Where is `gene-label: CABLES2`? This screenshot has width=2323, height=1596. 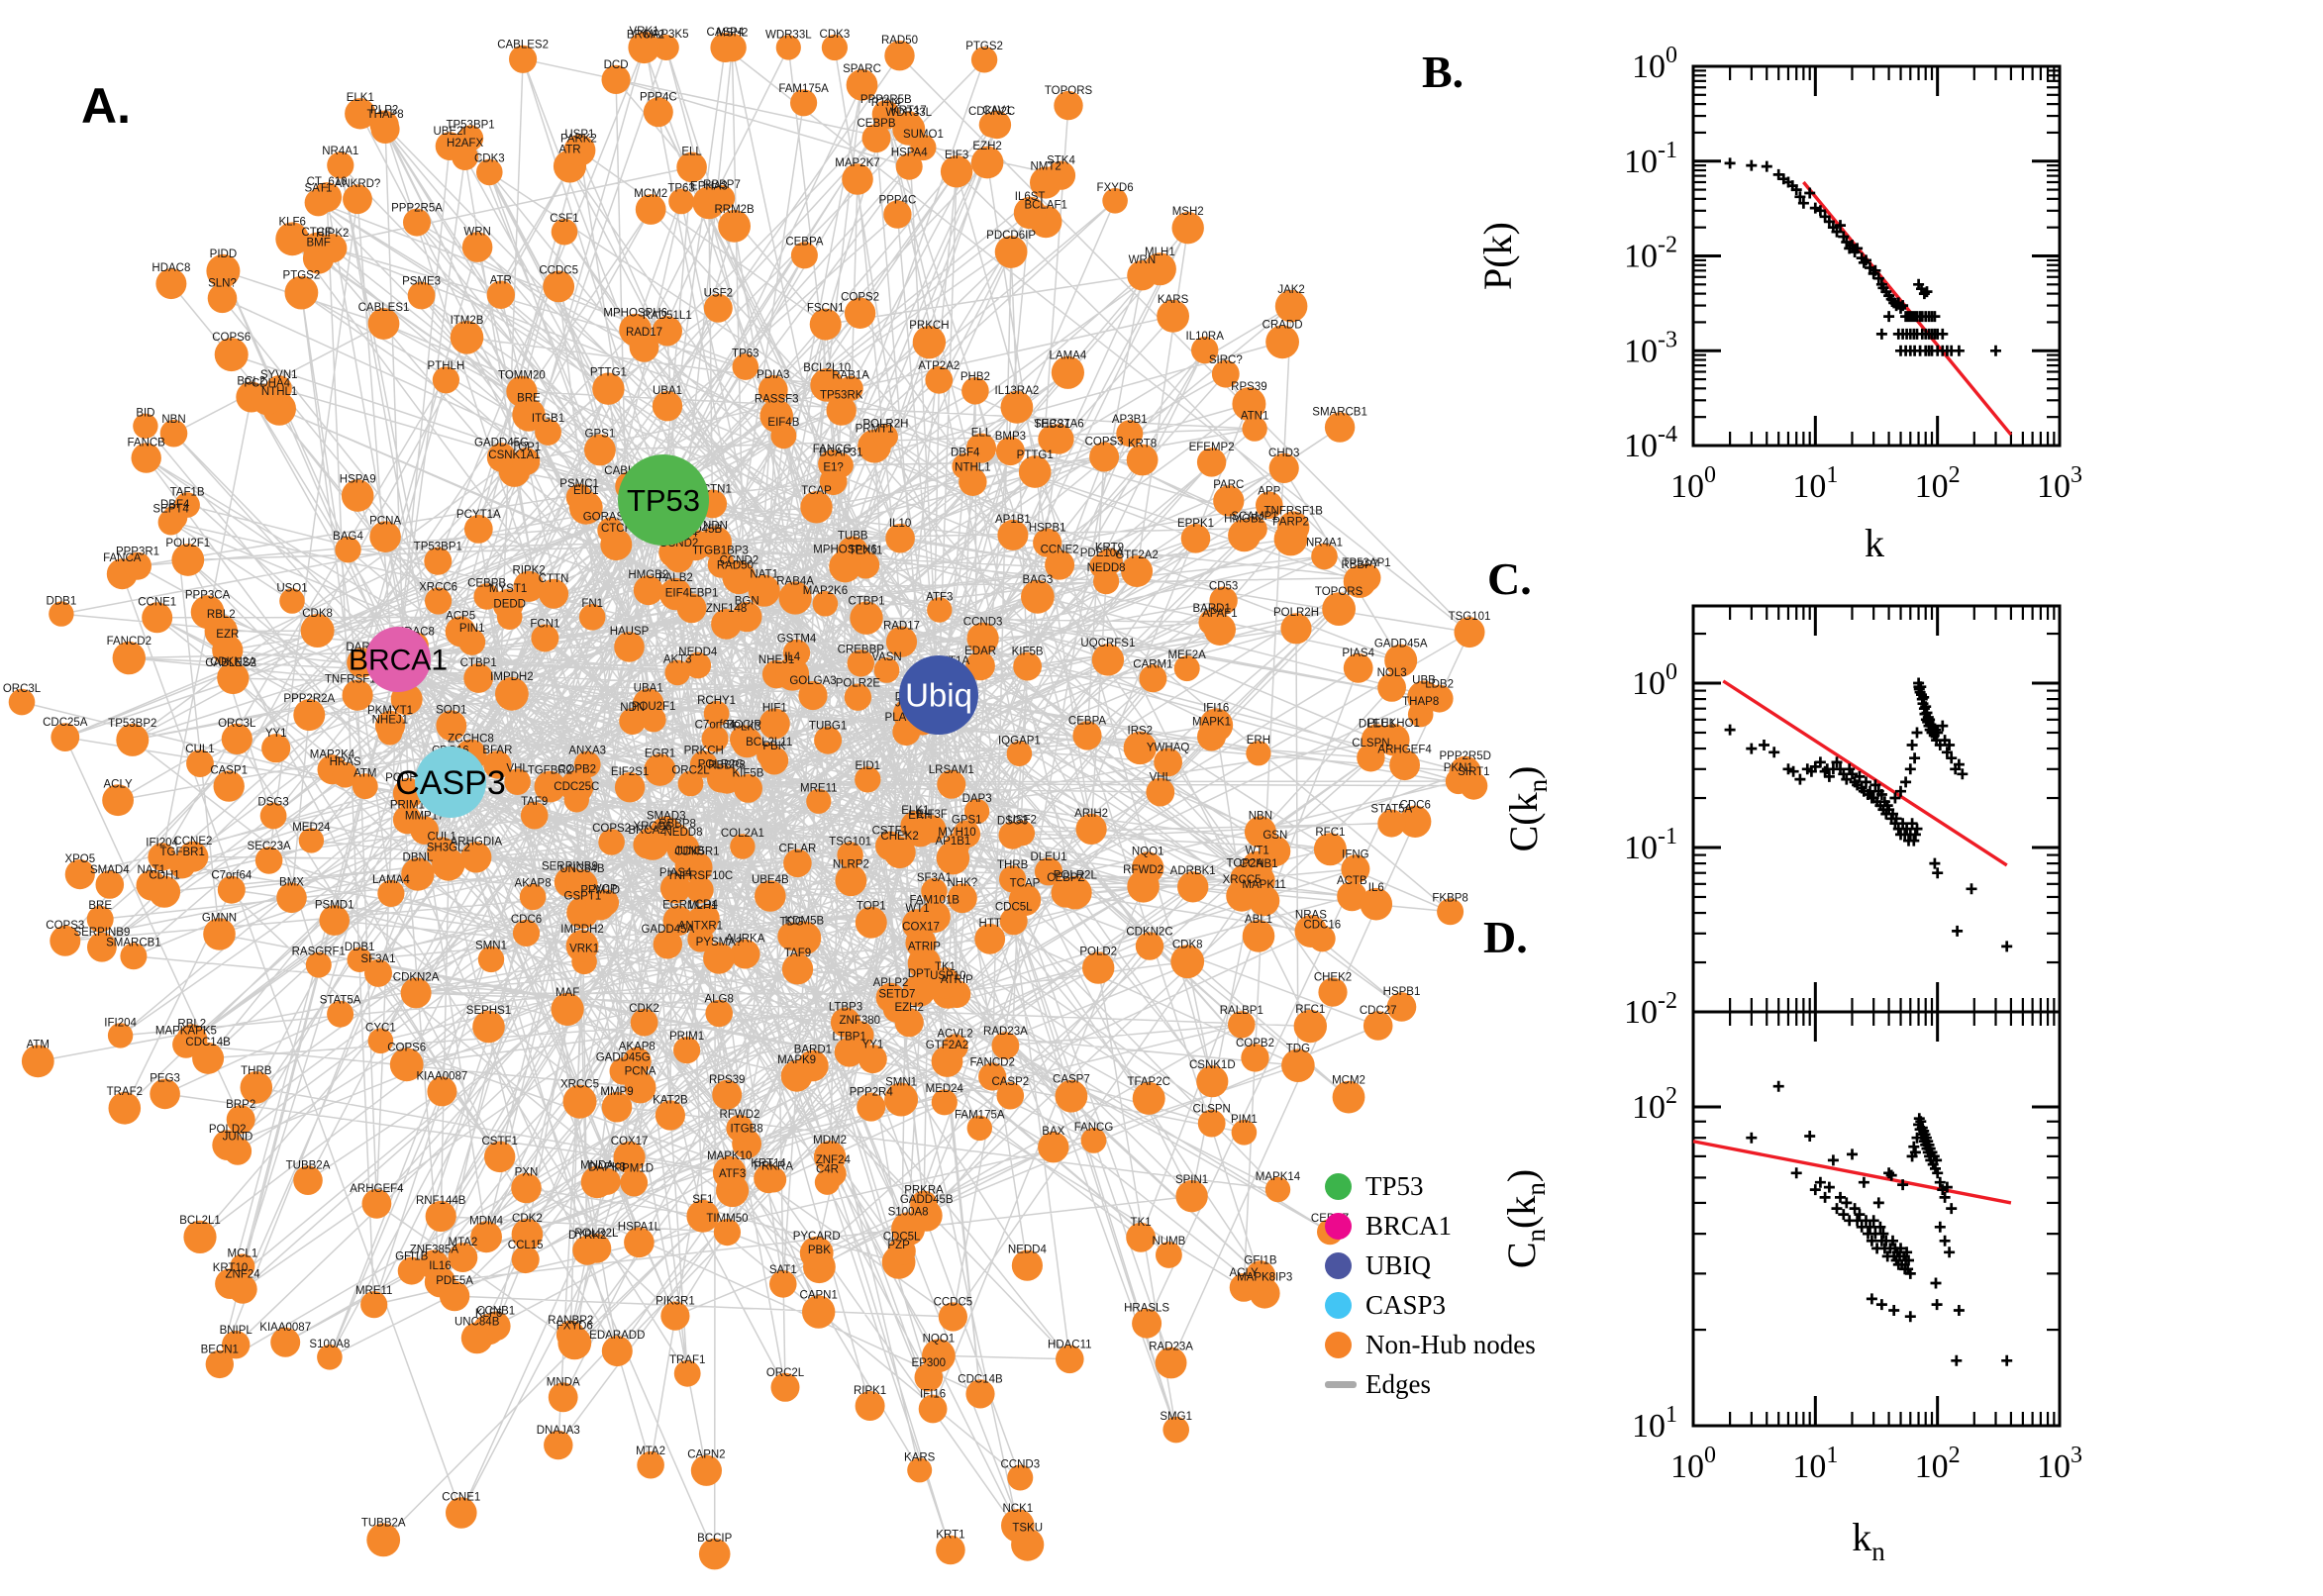
gene-label: CABLES2 is located at coordinates (230, 663).